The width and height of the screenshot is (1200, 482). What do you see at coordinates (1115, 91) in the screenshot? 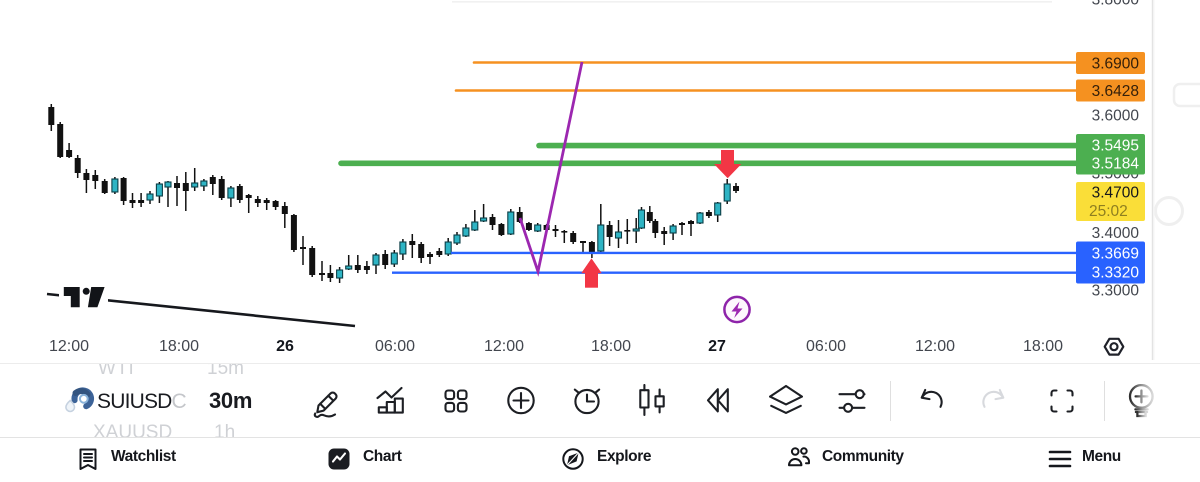
I see `svg-text: 3.6428` at bounding box center [1115, 91].